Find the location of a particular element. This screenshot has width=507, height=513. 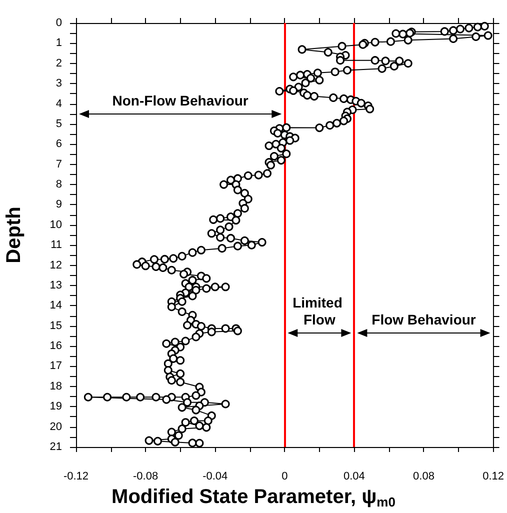

x-tick-label: 0.08 is located at coordinates (423, 476).